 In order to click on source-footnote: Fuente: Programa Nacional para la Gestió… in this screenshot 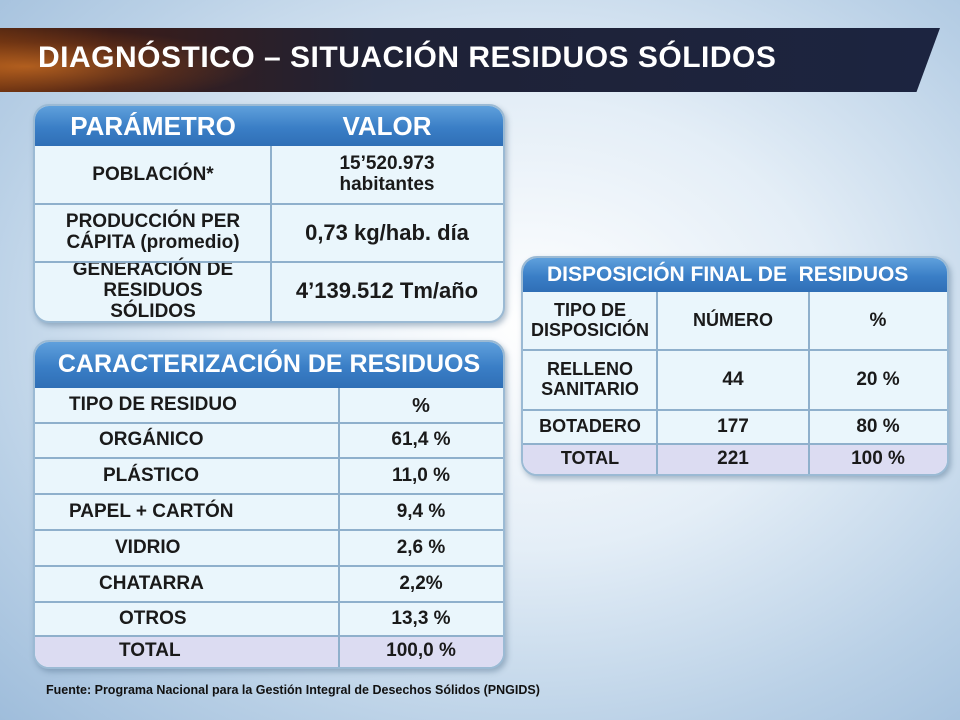, I will do `click(293, 690)`.